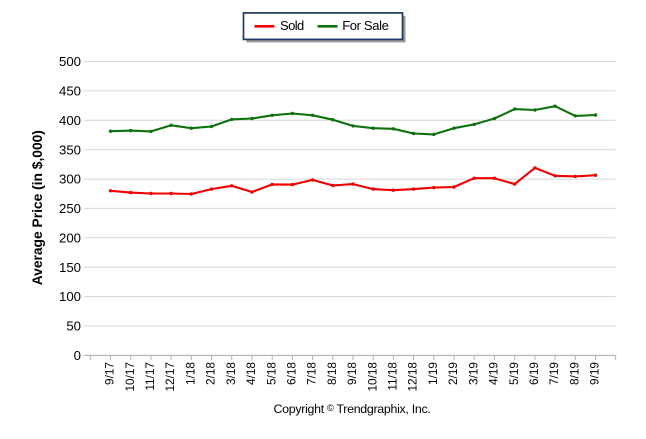 This screenshot has height=439, width=646. I want to click on svg-text: 250, so click(70, 208).